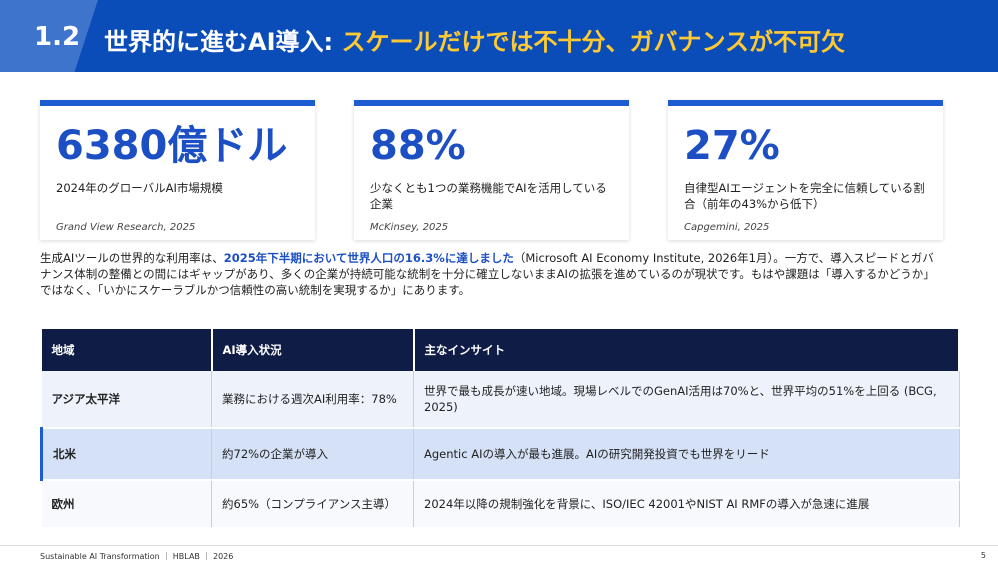  Describe the element at coordinates (686, 454) in the screenshot. I see `table-cell: Agentic AIの導入が最も進展。AIの研究開発投資でも世界をリード` at that location.